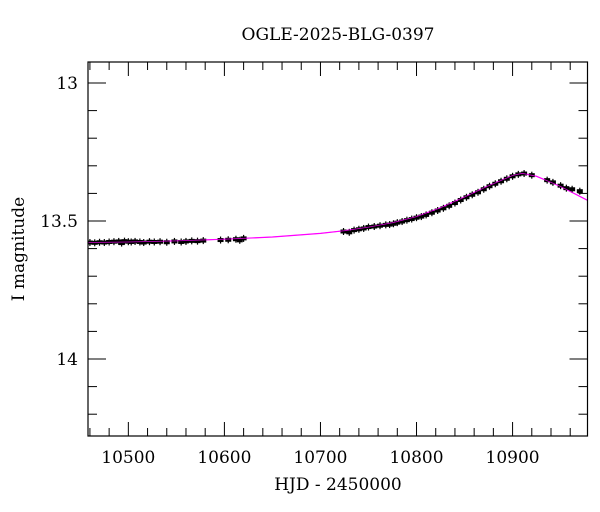 The width and height of the screenshot is (600, 512). Describe the element at coordinates (67, 84) in the screenshot. I see `y-tick-label: 13` at that location.